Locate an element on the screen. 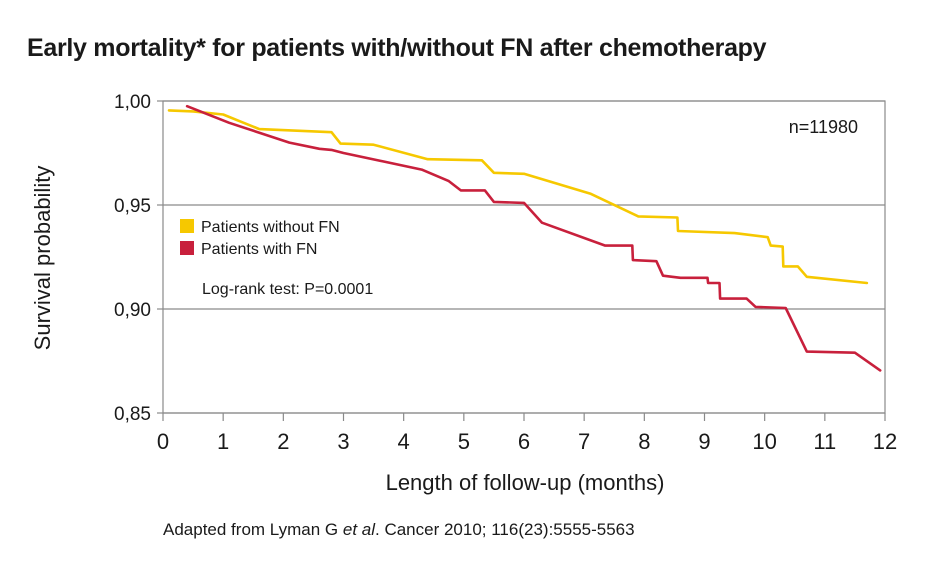 Image resolution: width=935 pixels, height=584 pixels. x-axis-ticks: 0 1 2 3 4 5 6 7 8 9 10 11 12 is located at coordinates (527, 433).